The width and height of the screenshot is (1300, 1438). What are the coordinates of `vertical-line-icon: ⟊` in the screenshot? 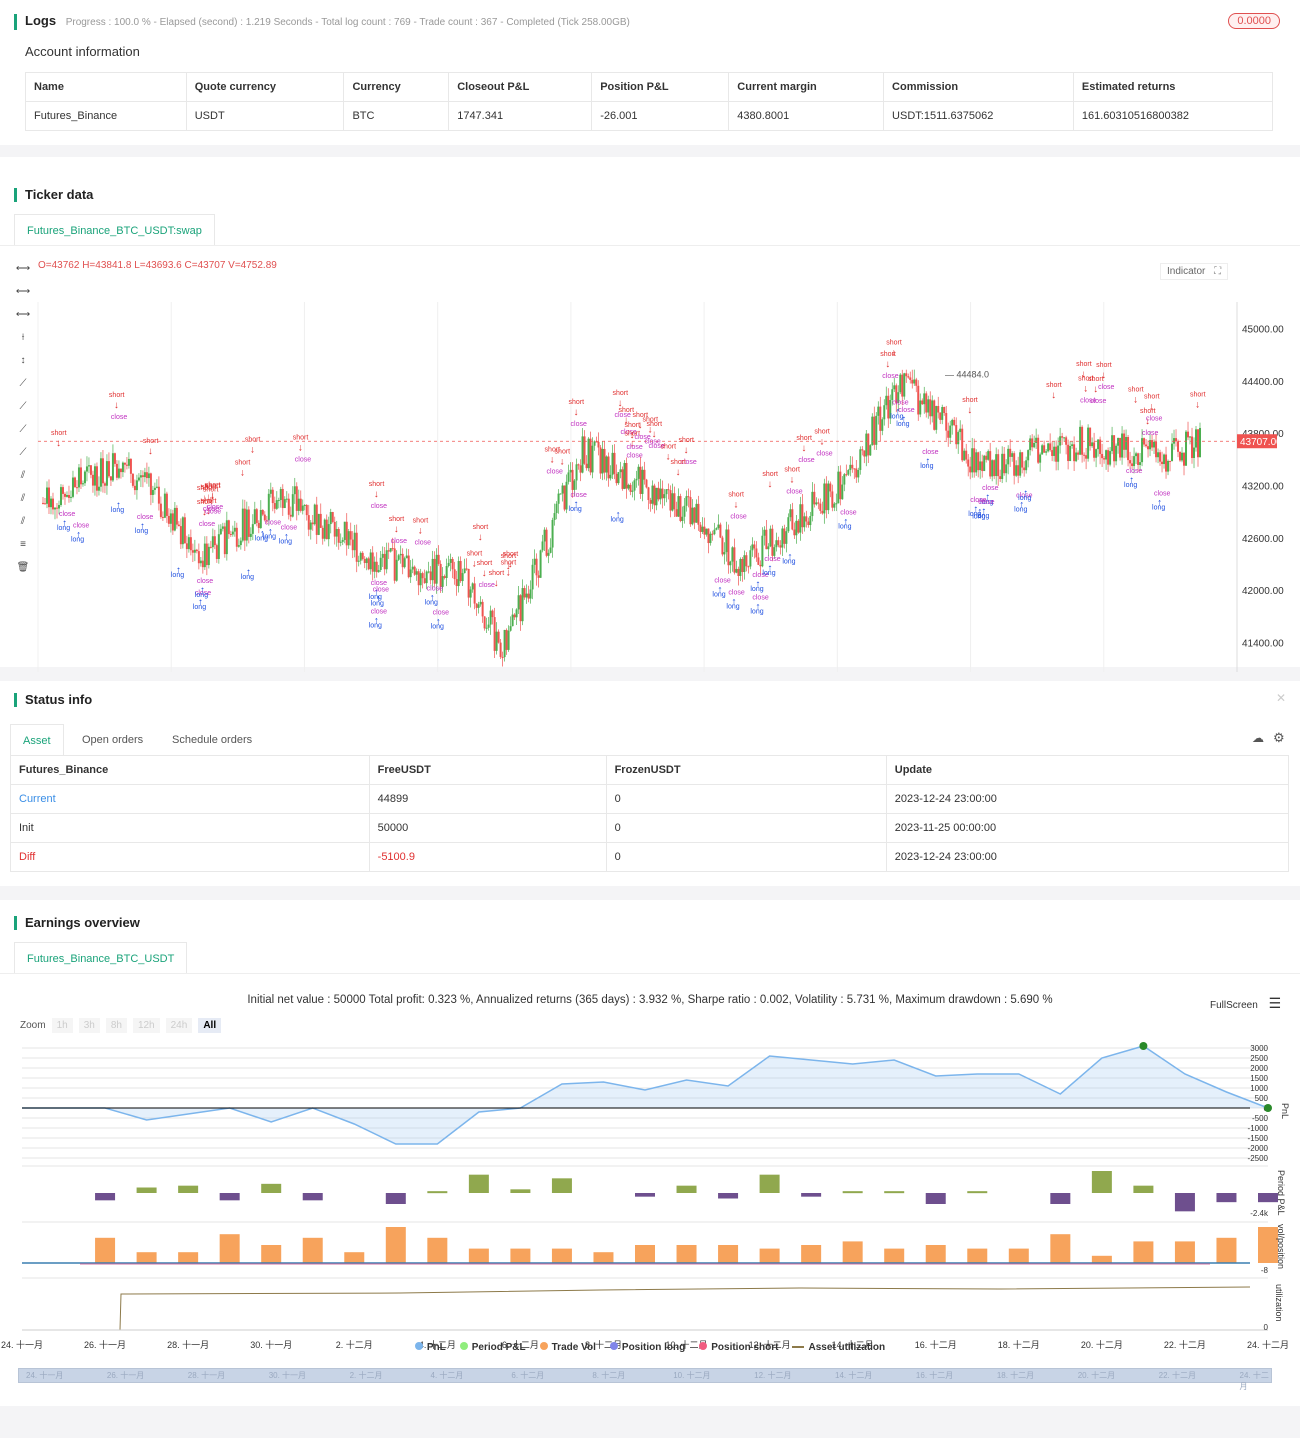 It's located at (23, 337).